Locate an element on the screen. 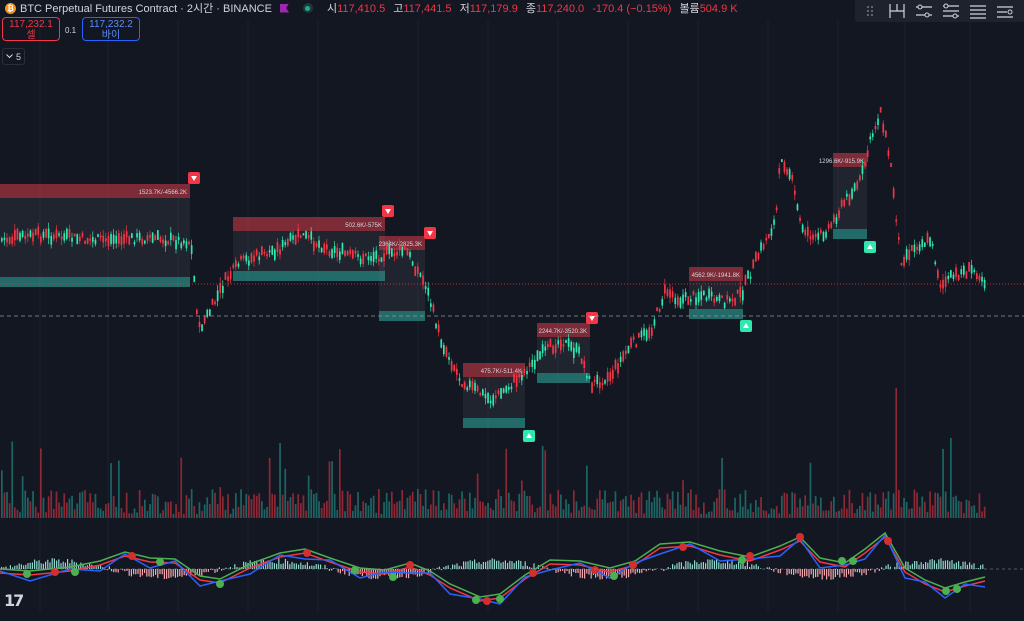  sell-label: 셀 is located at coordinates (31, 35).